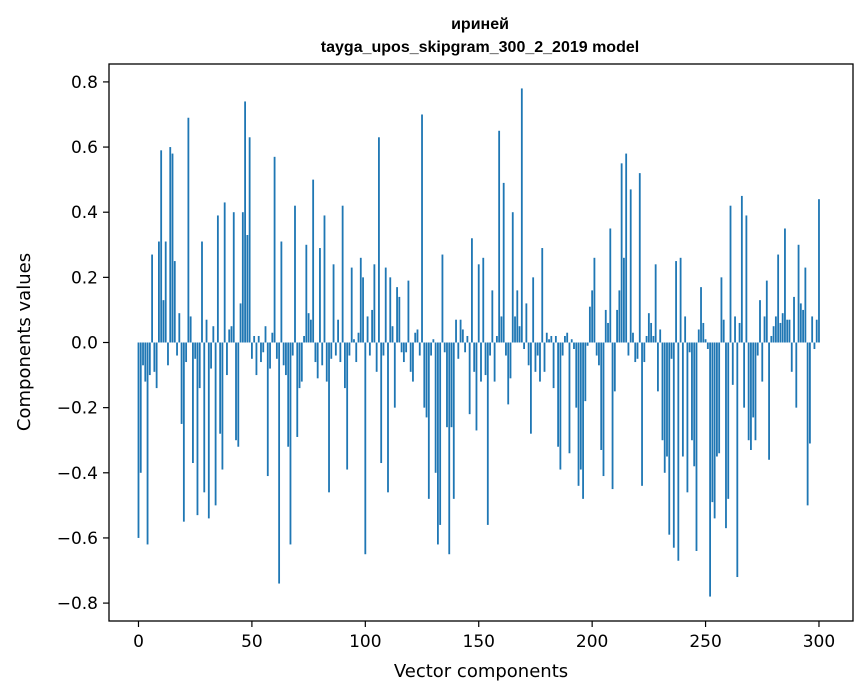  What do you see at coordinates (84, 278) in the screenshot?
I see `y-tick-label: 0.2` at bounding box center [84, 278].